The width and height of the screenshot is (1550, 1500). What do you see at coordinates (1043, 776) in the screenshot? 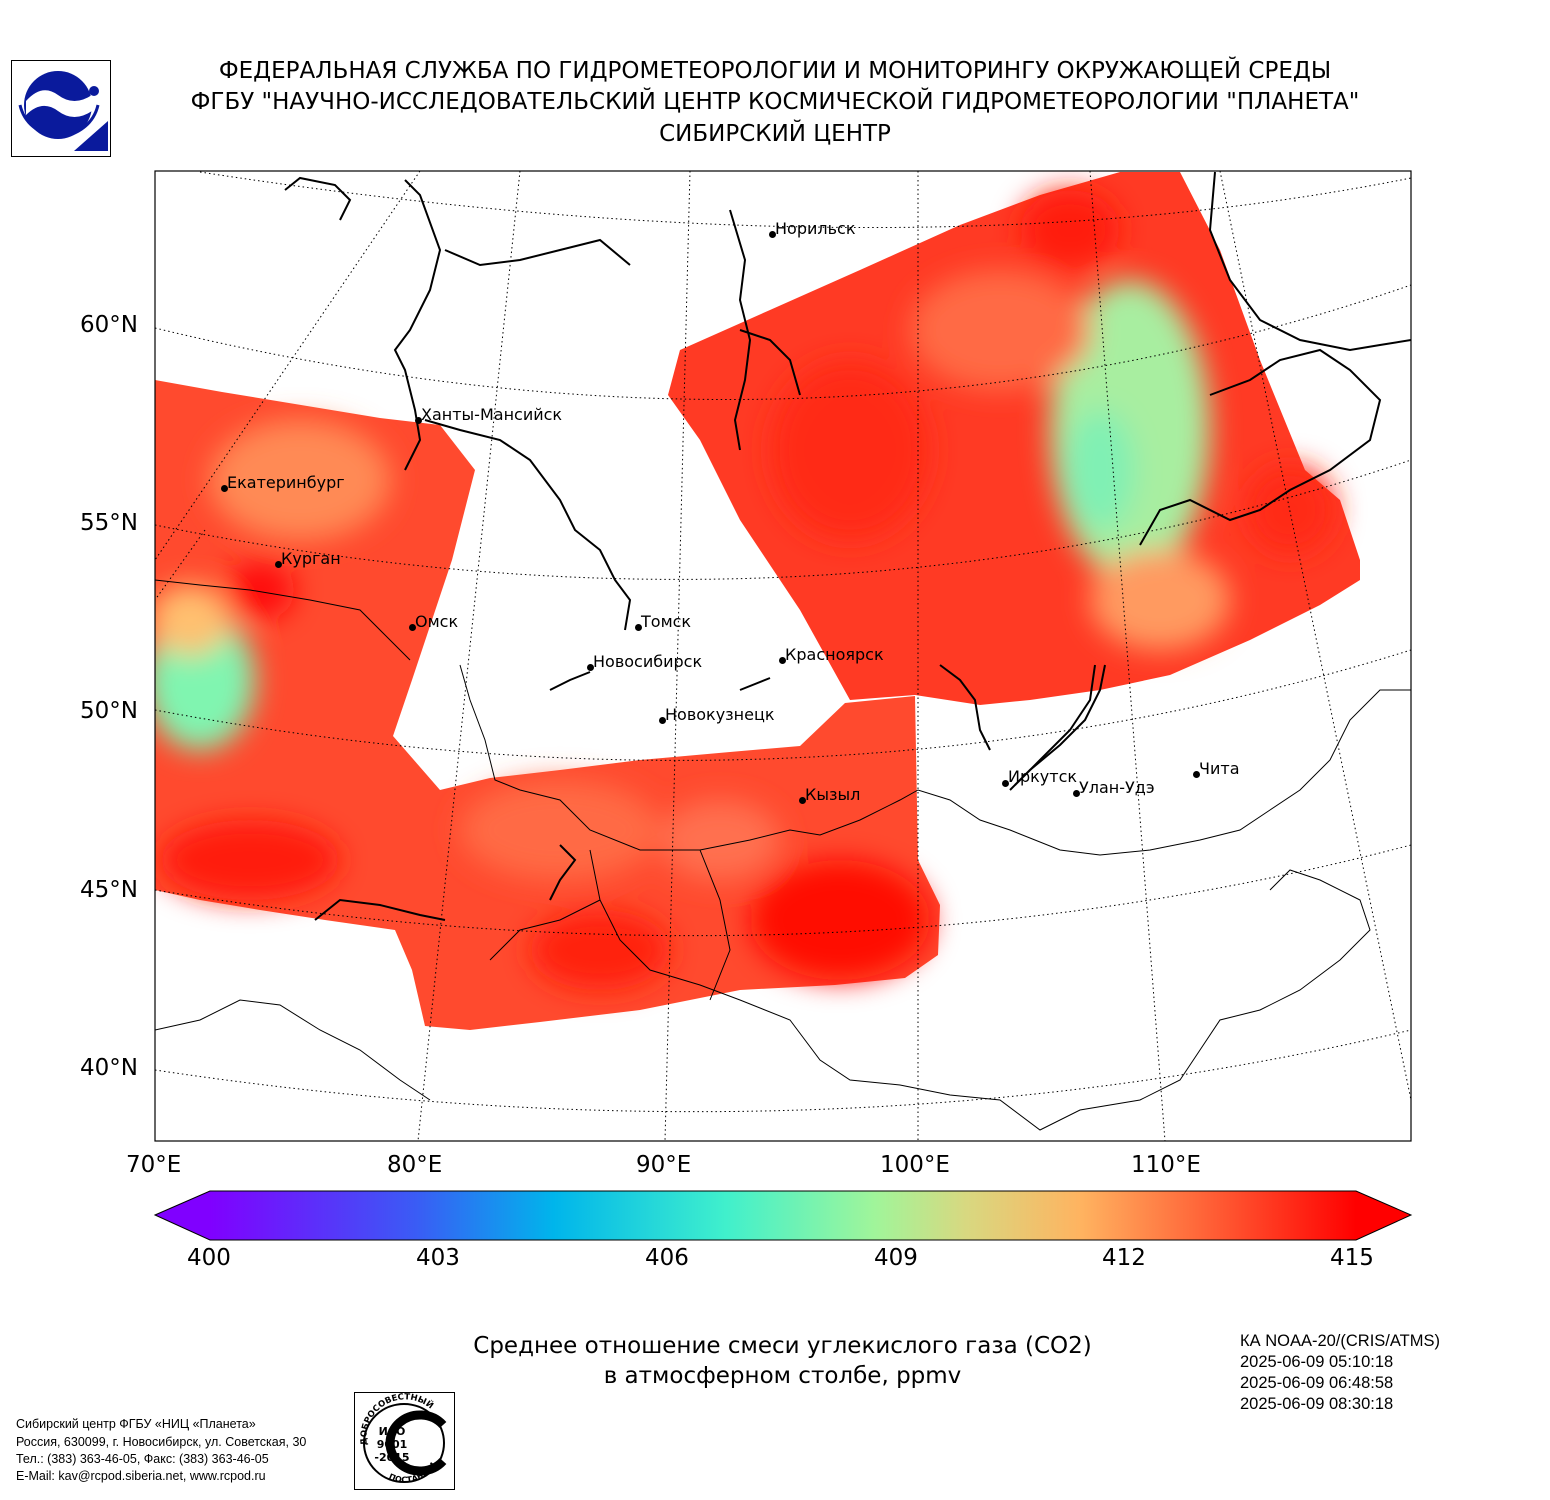
I see `city-label-irkutsk: Иркутск` at bounding box center [1043, 776].